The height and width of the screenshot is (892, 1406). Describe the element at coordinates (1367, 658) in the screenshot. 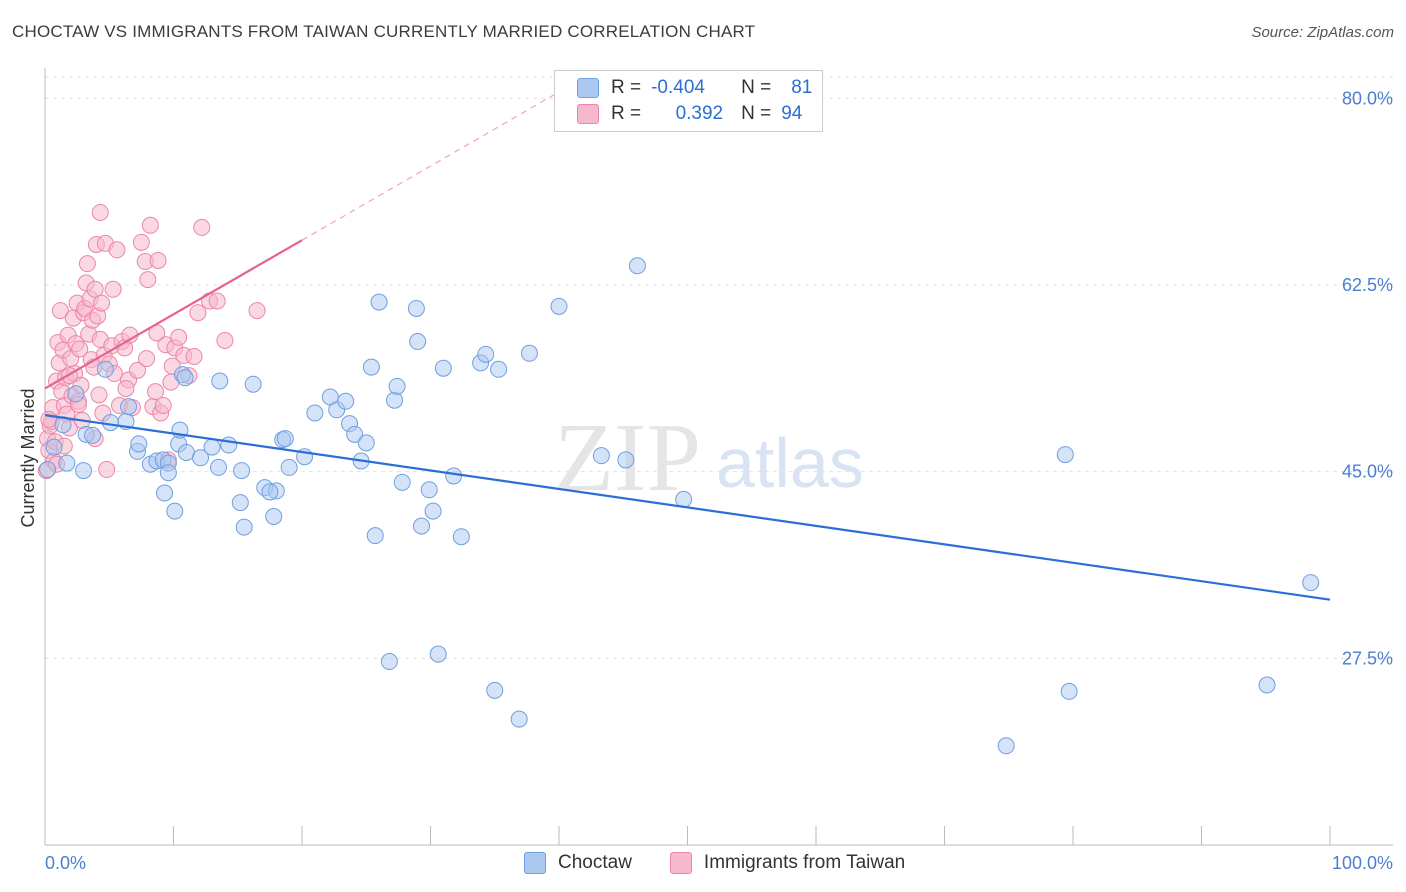

I see `y-tick-label: 27.5%` at that location.